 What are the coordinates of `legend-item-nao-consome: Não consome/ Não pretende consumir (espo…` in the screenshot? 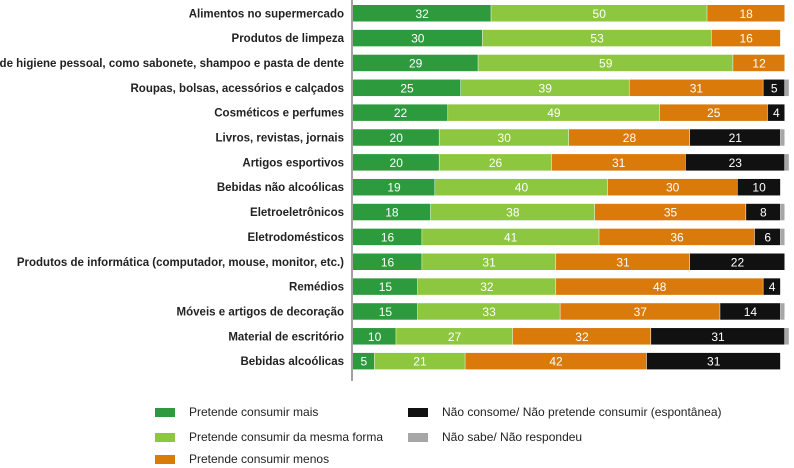 It's located at (565, 412).